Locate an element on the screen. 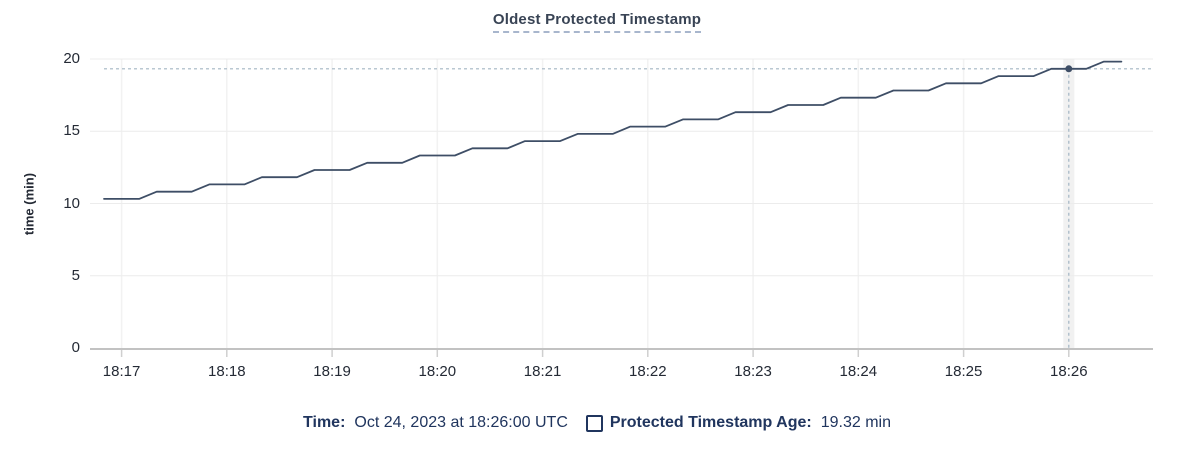  legend-series-label: Protected Timestamp Age: is located at coordinates (710, 422).